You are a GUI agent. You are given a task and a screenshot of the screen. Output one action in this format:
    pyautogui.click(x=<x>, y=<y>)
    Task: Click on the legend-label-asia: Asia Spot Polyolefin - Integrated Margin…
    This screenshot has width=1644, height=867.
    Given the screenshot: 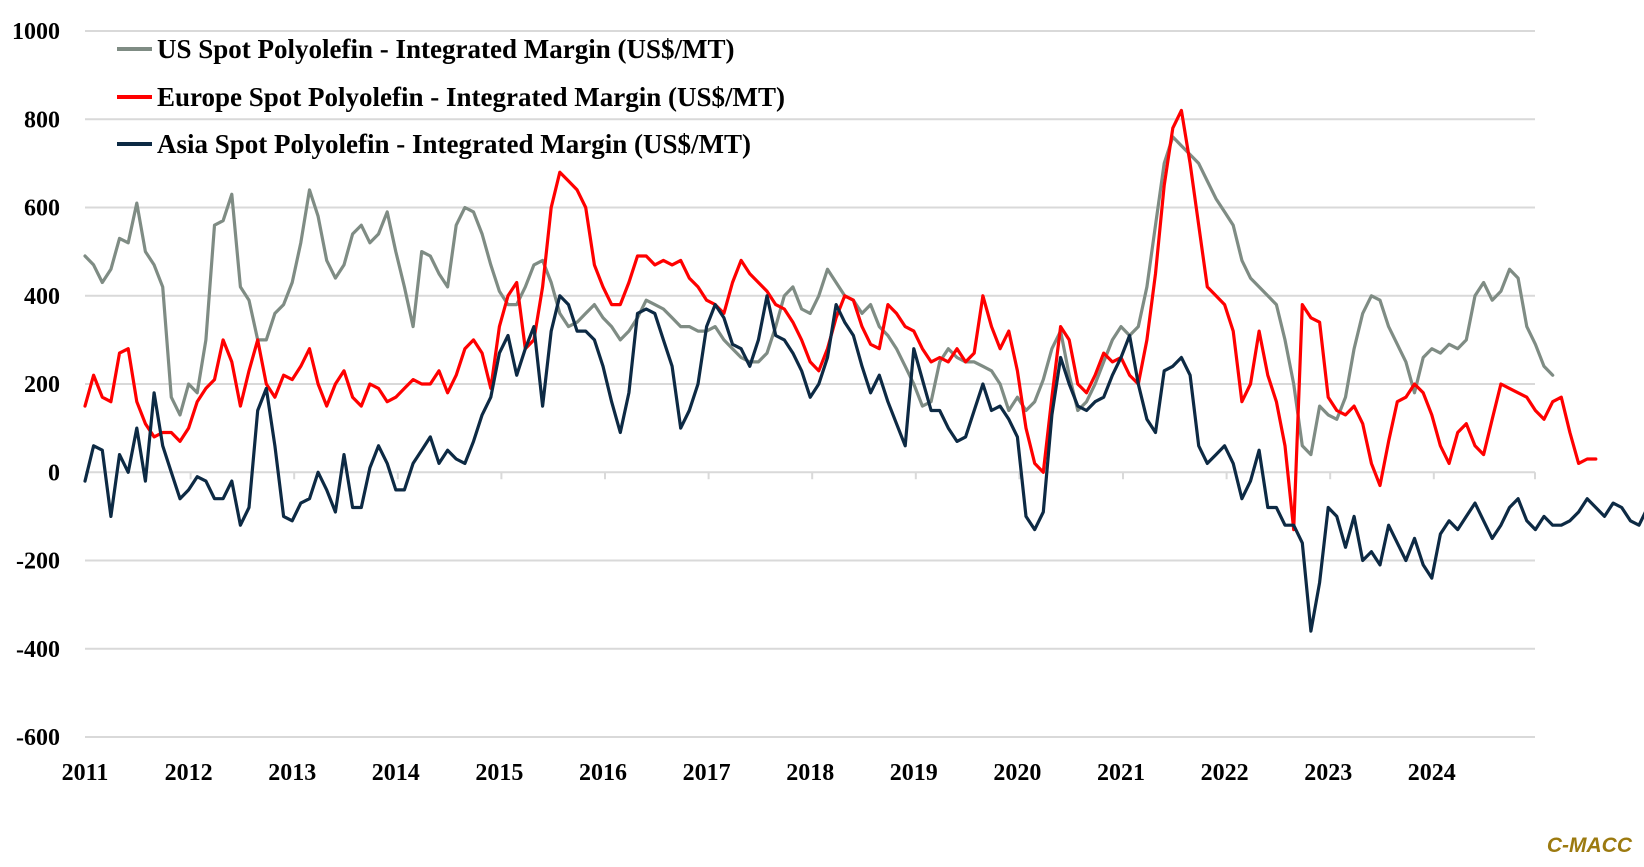 What is the action you would take?
    pyautogui.click(x=454, y=144)
    